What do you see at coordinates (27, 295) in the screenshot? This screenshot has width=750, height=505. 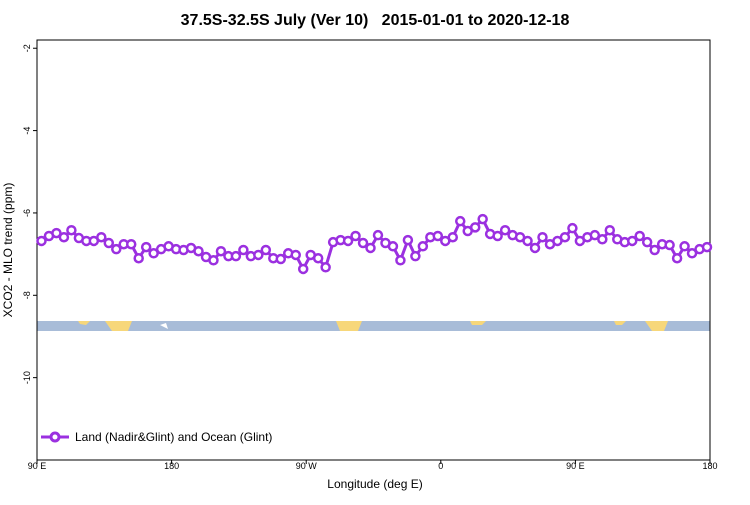 I see `y-tick-label: -8` at bounding box center [27, 295].